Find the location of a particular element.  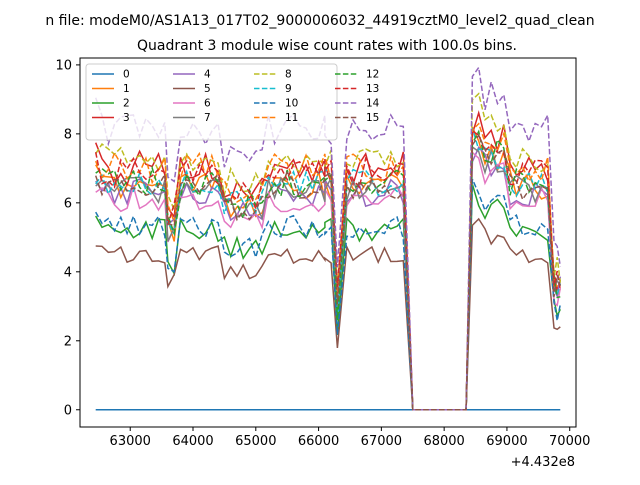

legend-label: 13 is located at coordinates (372, 89).